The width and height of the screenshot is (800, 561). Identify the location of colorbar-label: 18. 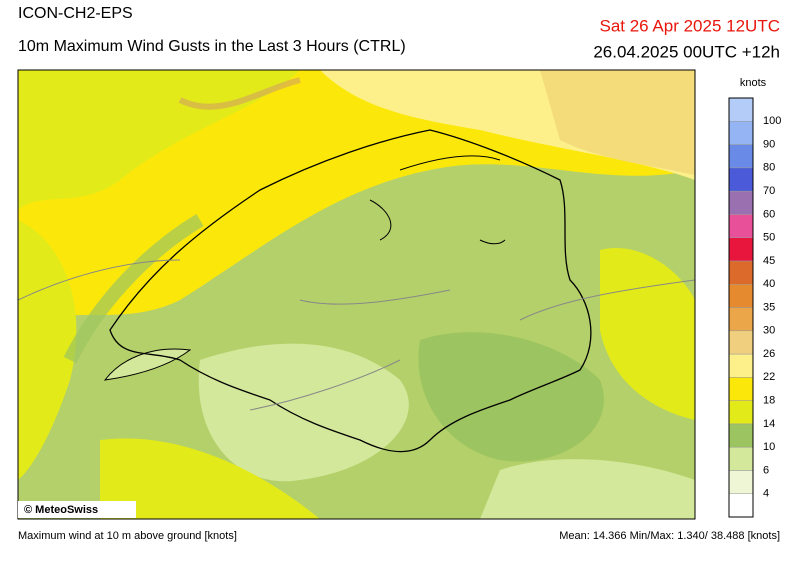
(769, 401).